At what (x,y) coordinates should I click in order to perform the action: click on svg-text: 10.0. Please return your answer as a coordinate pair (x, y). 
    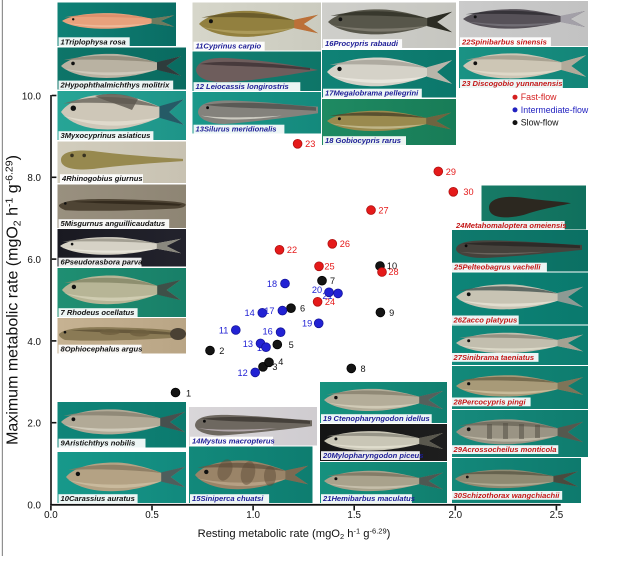
    Looking at the image, I should click on (32, 96).